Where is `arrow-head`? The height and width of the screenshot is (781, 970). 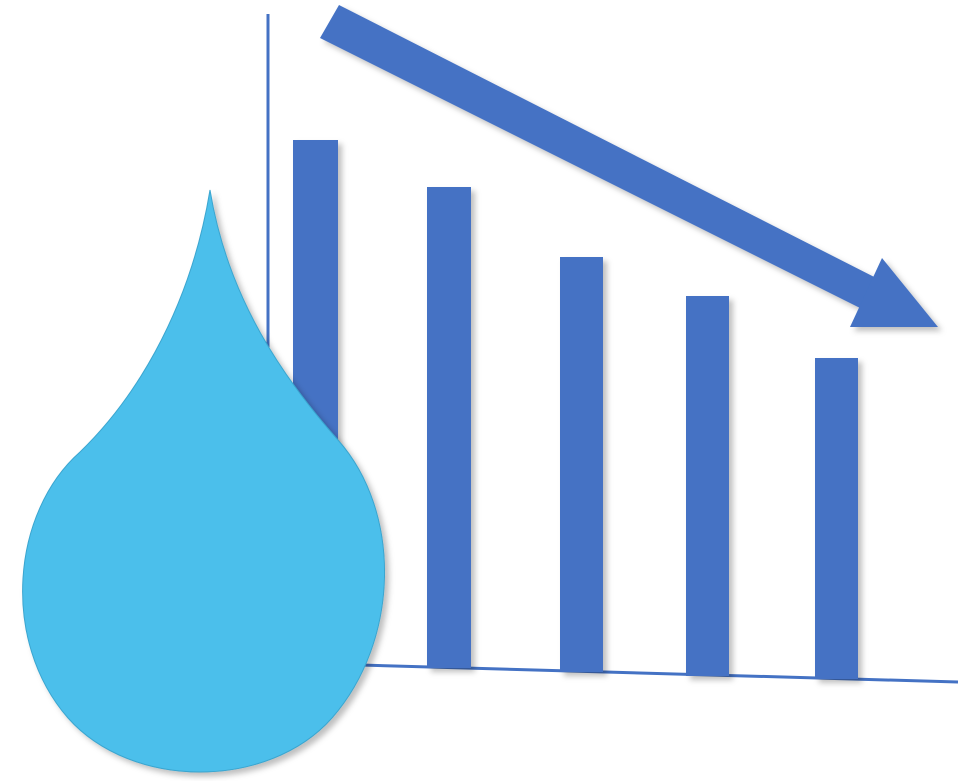
arrow-head is located at coordinates (894, 292).